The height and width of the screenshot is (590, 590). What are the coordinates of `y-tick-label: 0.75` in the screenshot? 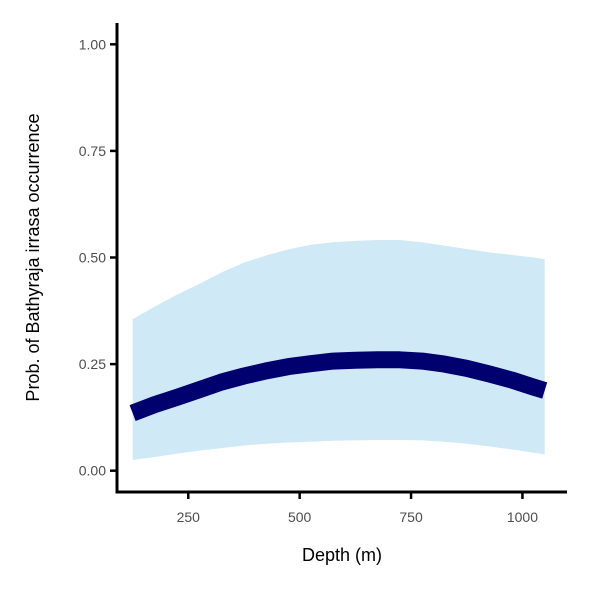 It's located at (92, 151).